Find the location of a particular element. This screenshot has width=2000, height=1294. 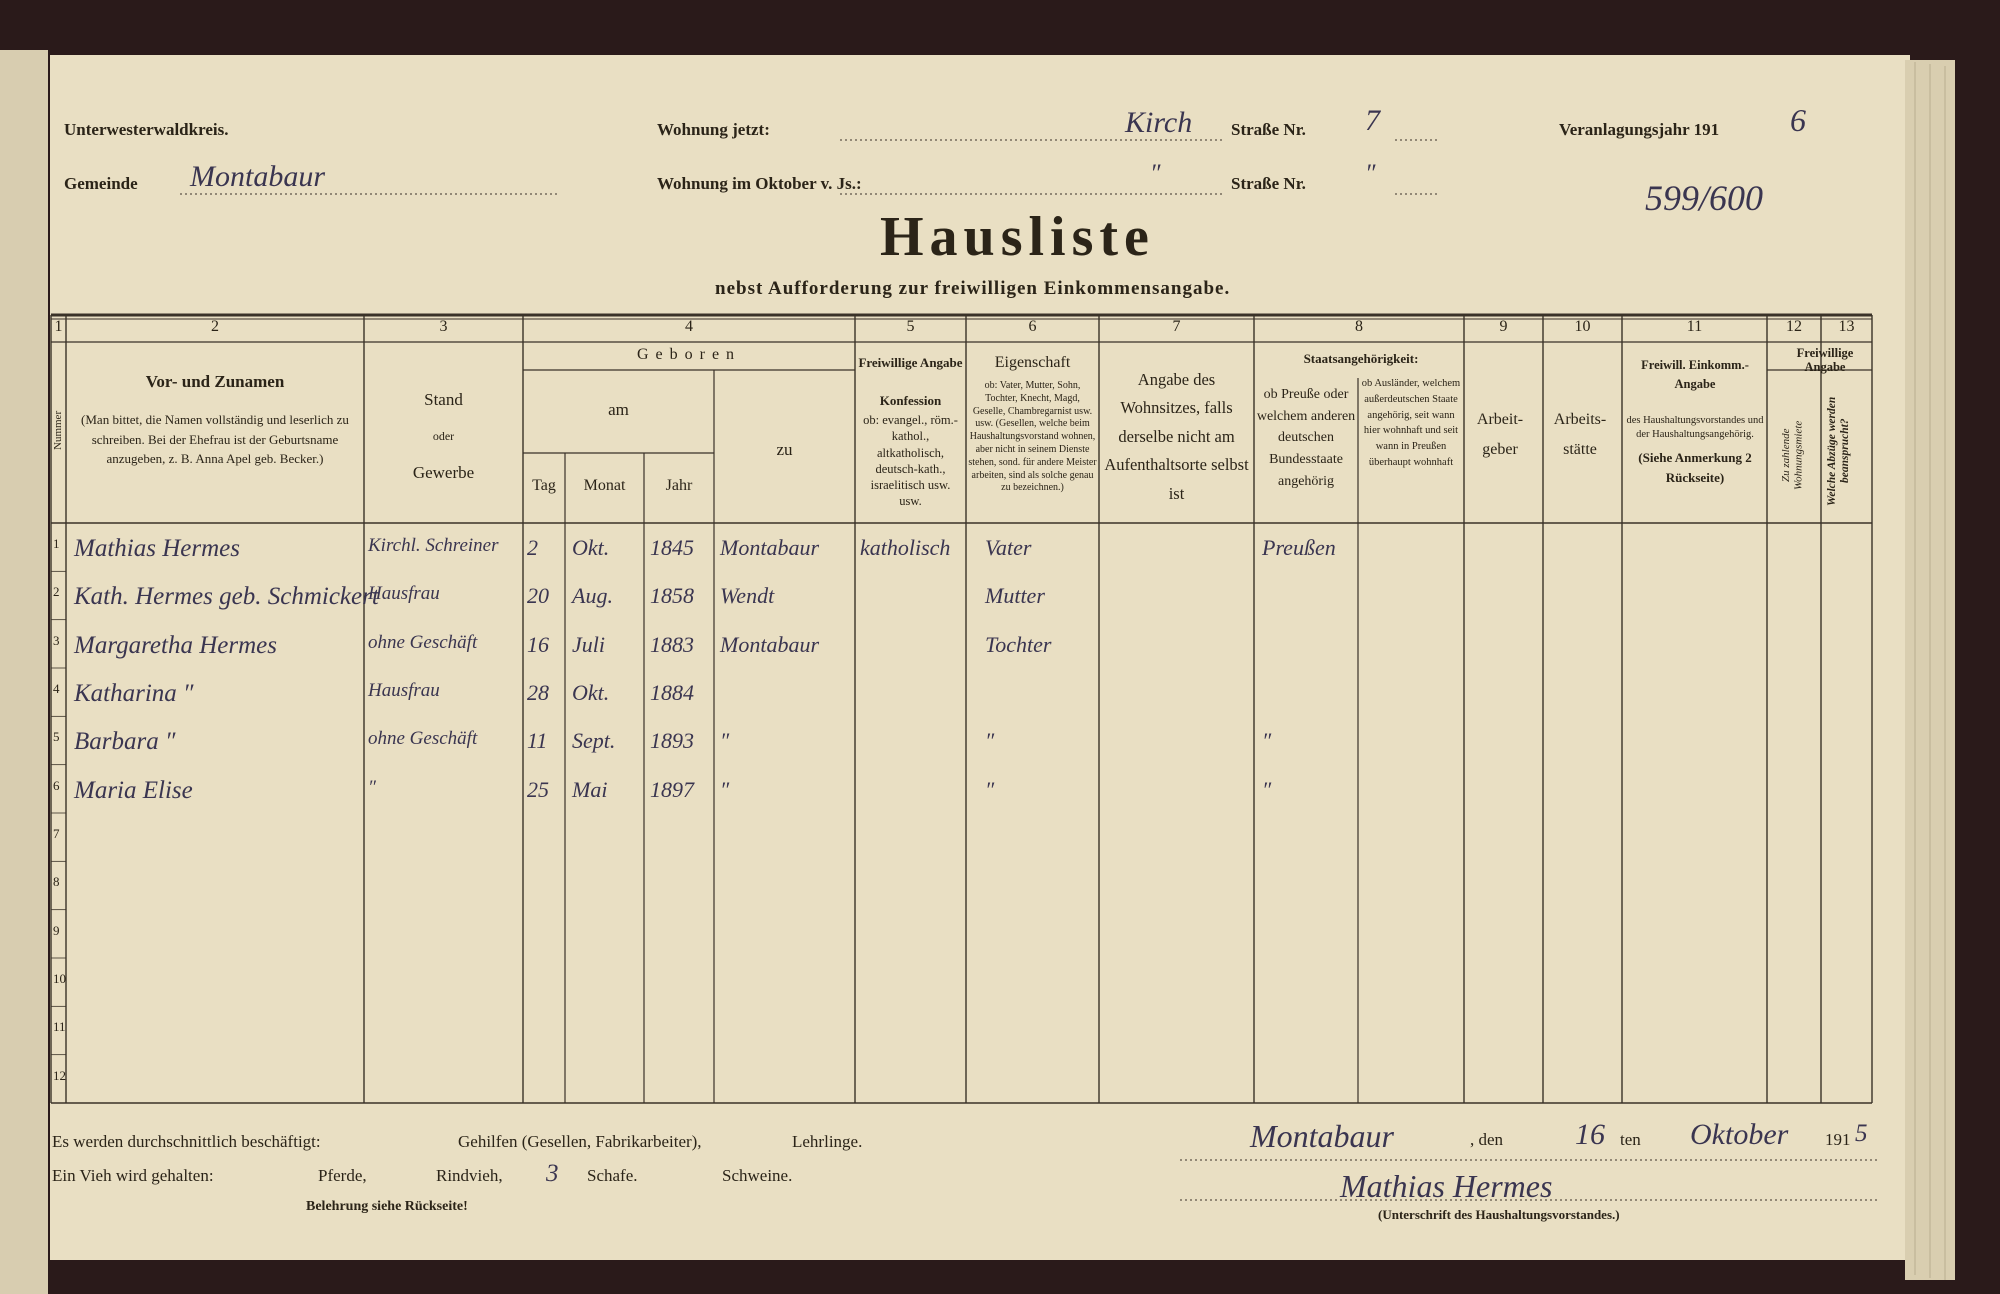

nationality-header: Staatsangehörigkeit: is located at coordinates (1361, 358).